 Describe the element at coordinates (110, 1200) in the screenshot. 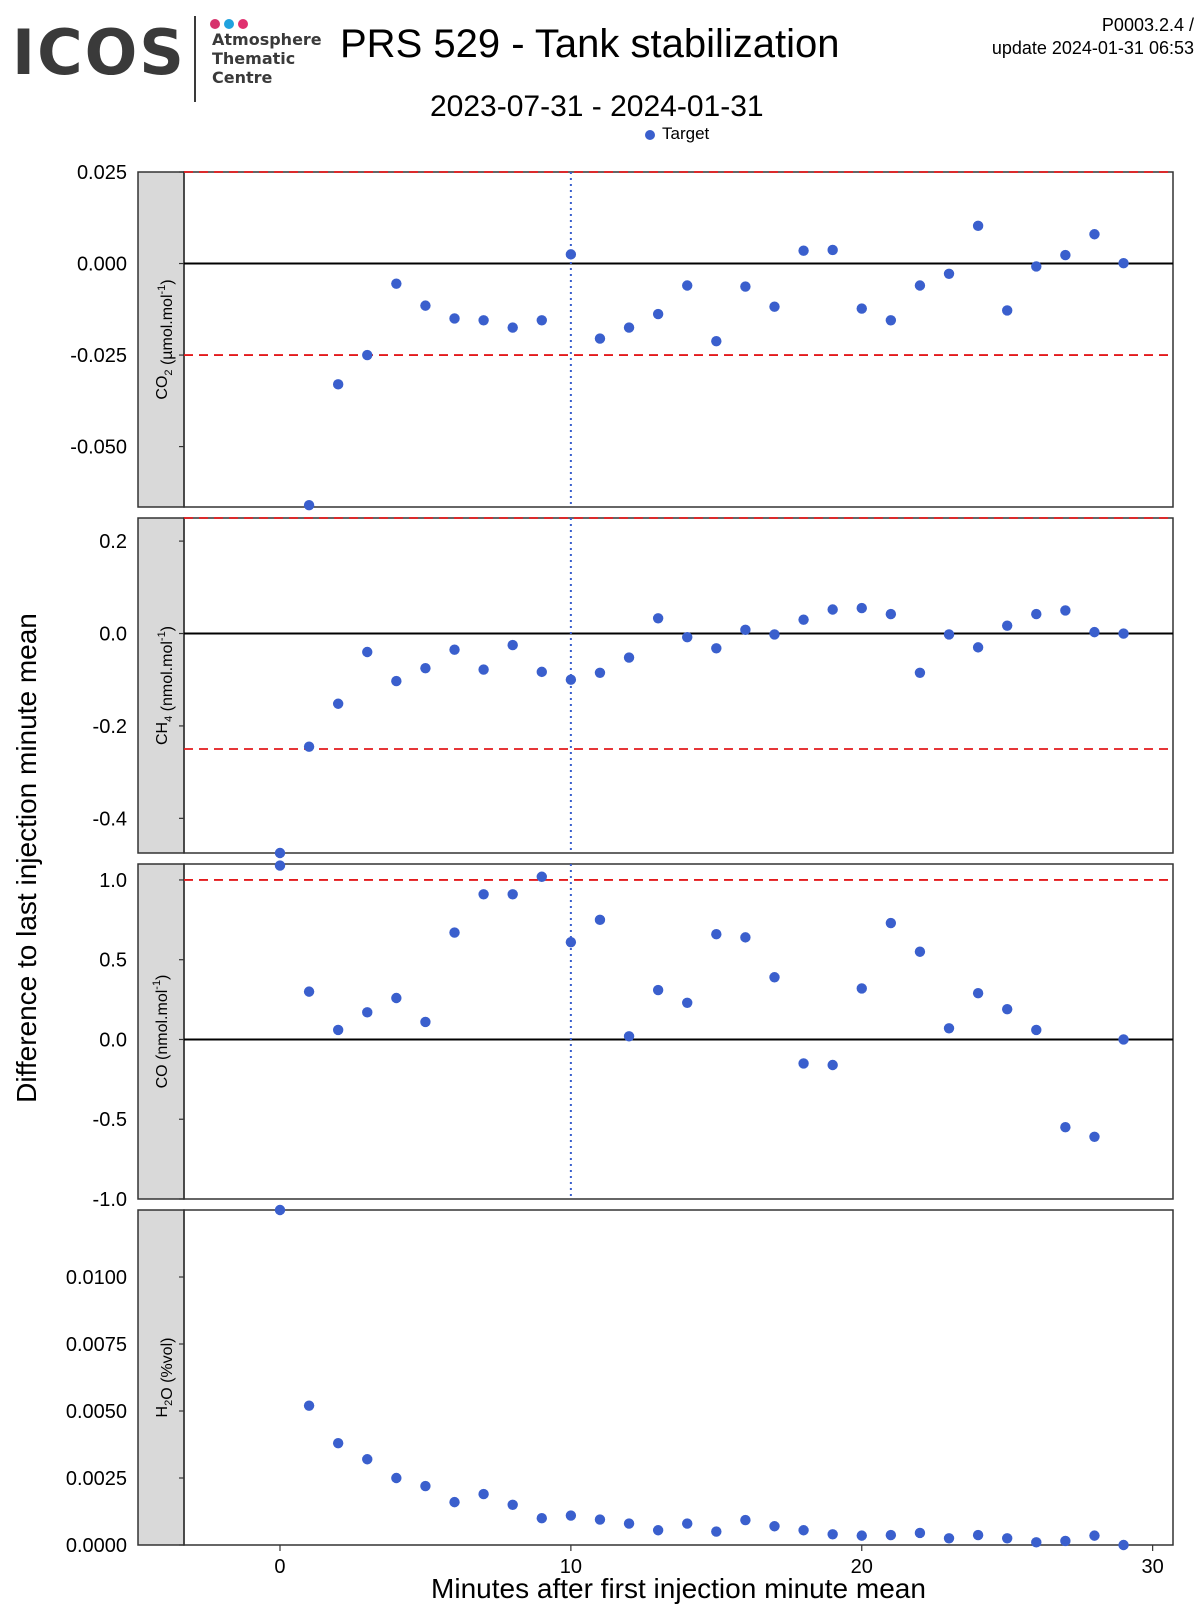

I see `y-tick-label: -1.0` at that location.